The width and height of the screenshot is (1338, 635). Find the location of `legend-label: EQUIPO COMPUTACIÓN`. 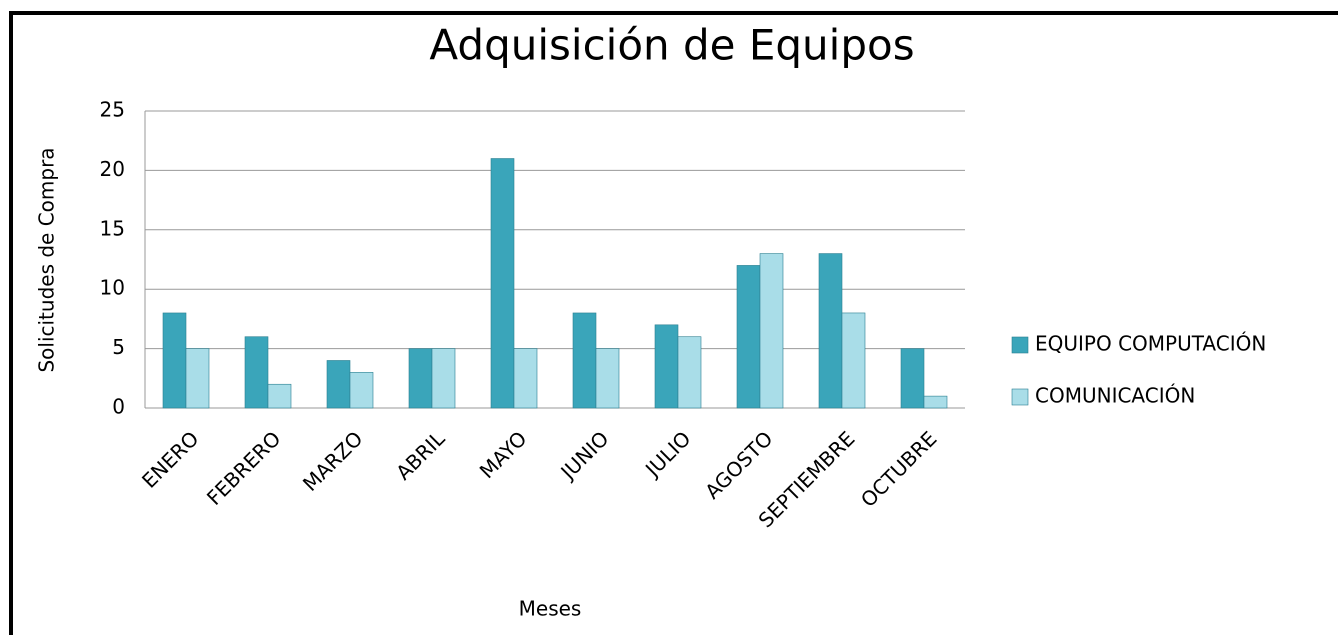

legend-label: EQUIPO COMPUTACIÓN is located at coordinates (1150, 344).